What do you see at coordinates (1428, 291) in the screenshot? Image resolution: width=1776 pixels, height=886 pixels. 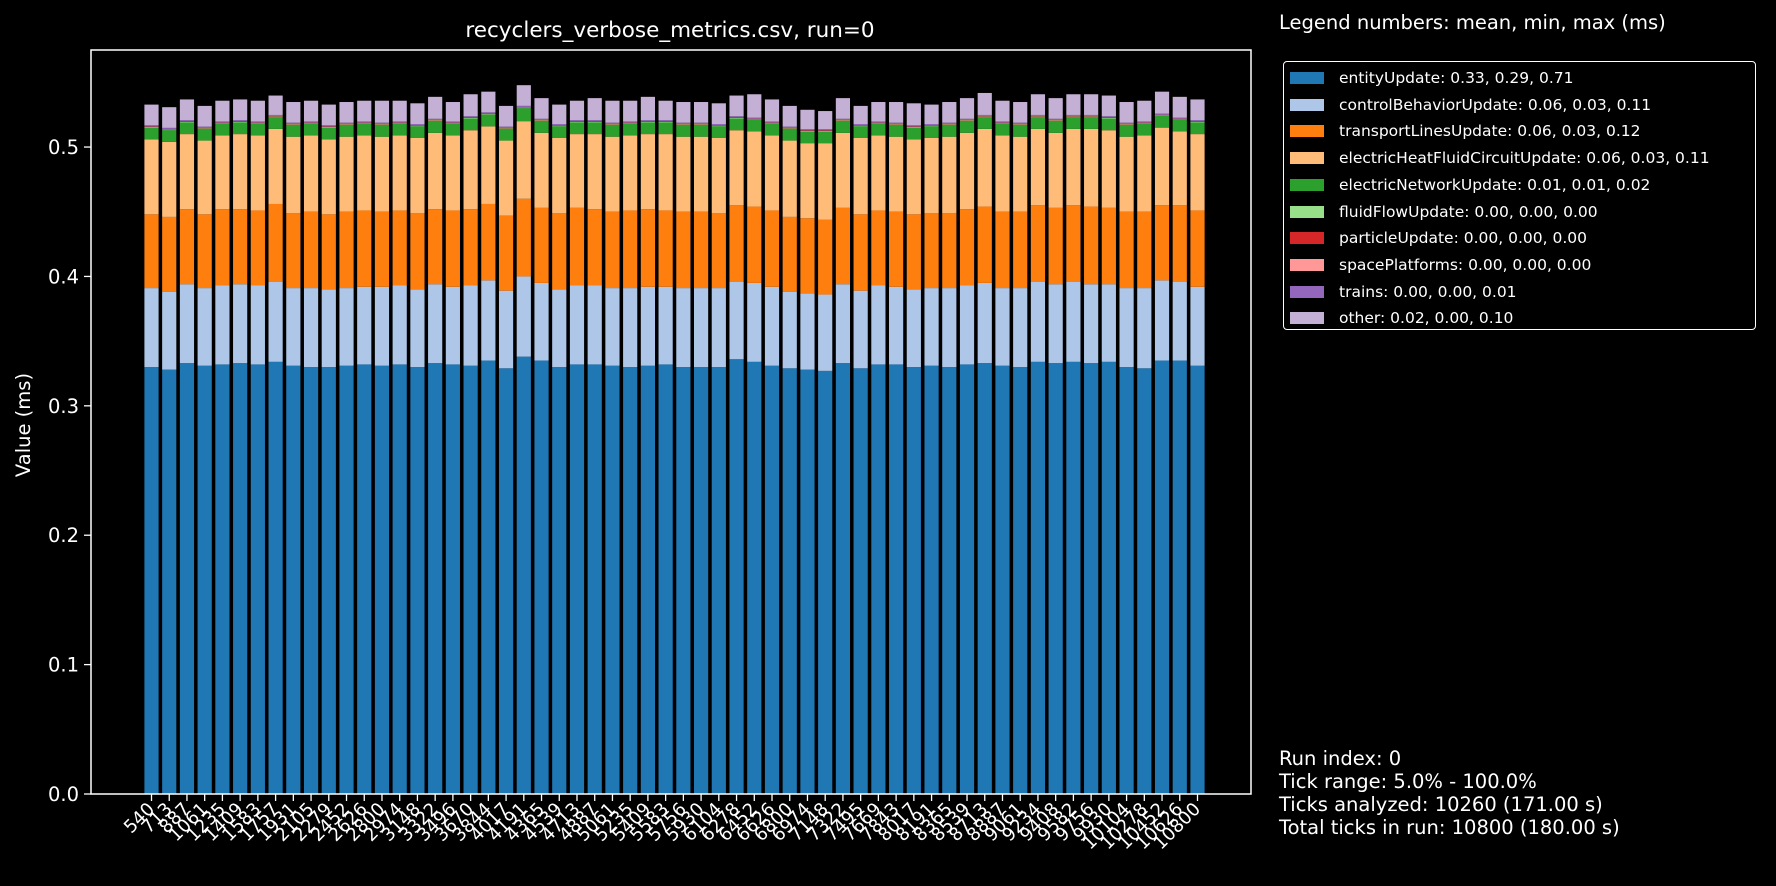 I see `legend-label: trains: 0.00, 0.00, 0.01` at bounding box center [1428, 291].